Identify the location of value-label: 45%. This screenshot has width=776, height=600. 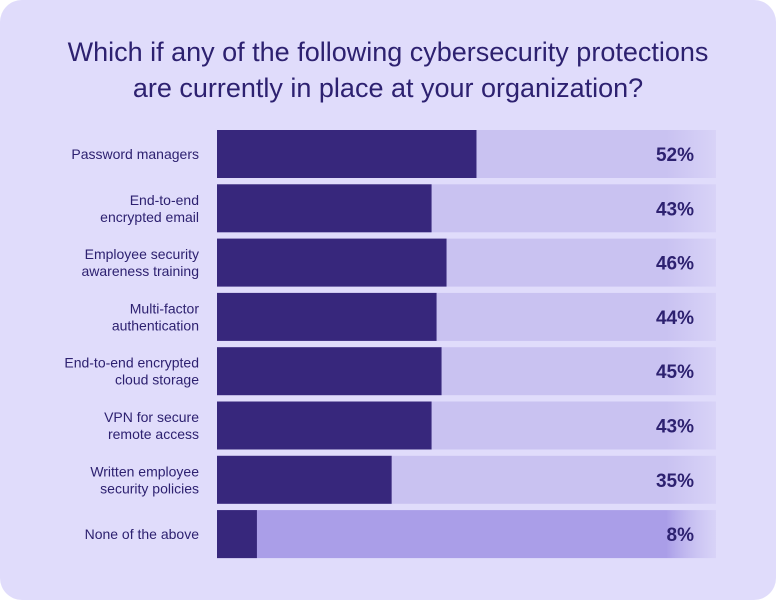
(675, 372).